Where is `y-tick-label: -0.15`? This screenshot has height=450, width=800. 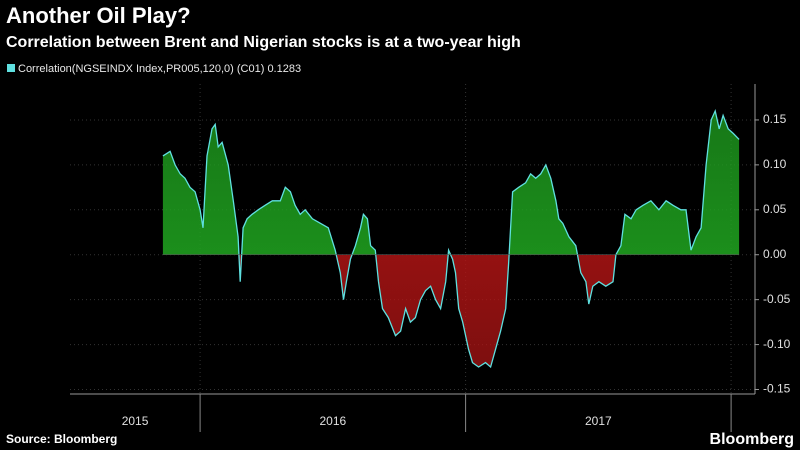
y-tick-label: -0.15 is located at coordinates (777, 389).